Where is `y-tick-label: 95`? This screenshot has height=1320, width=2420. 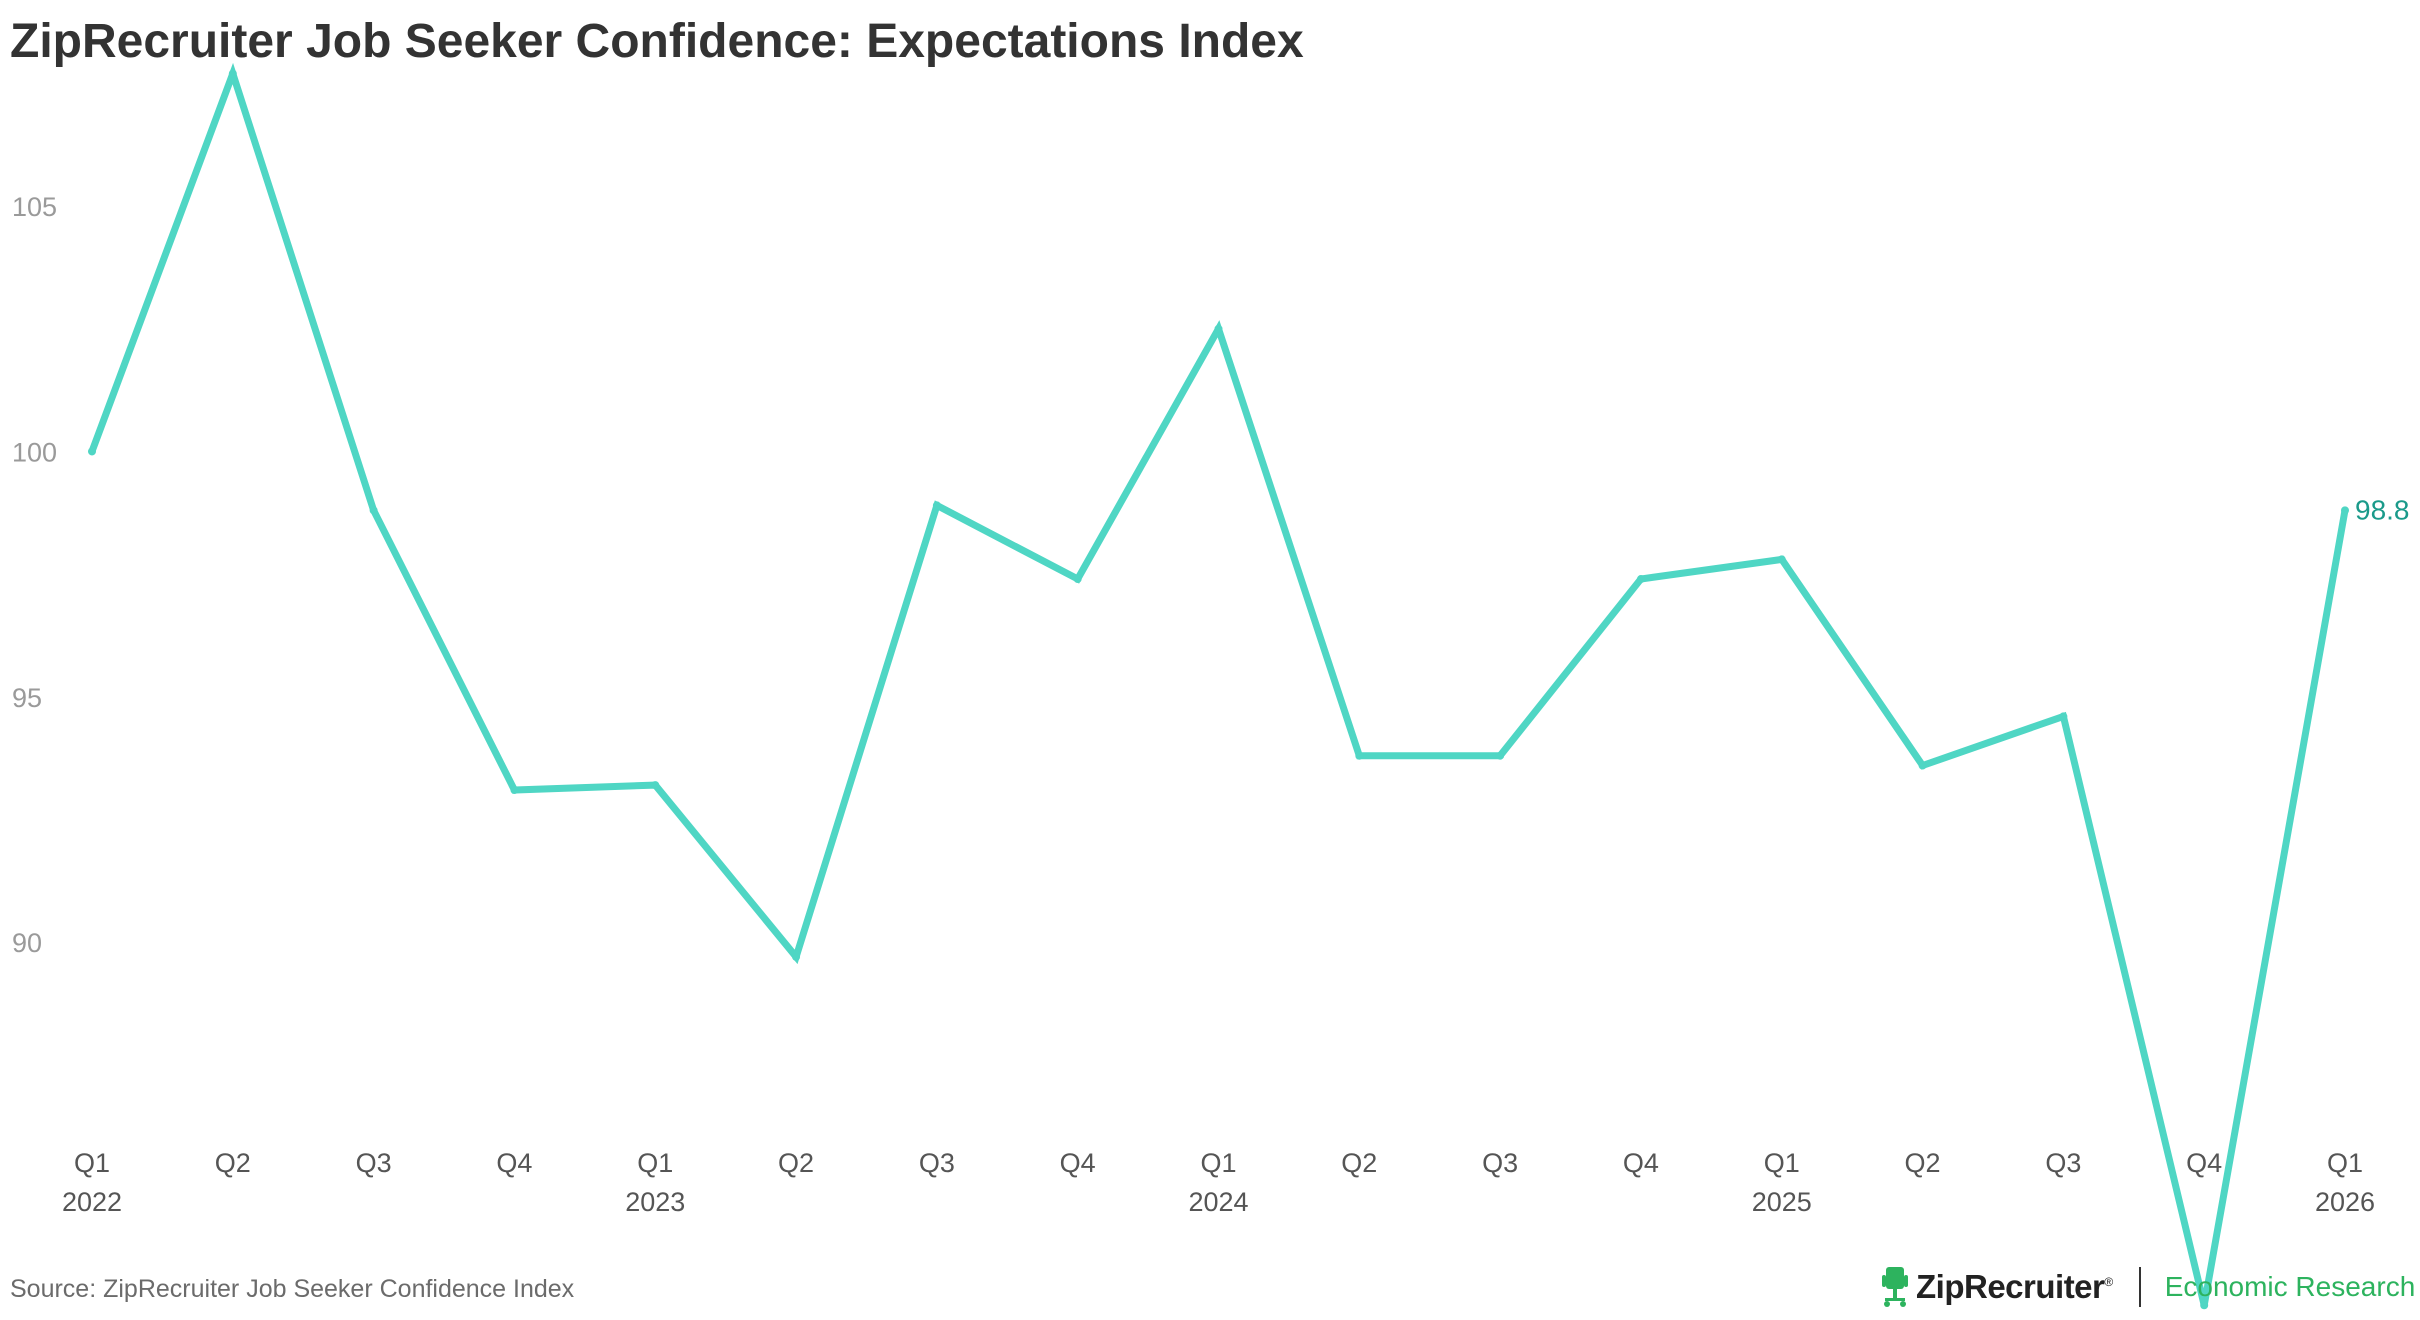 y-tick-label: 95 is located at coordinates (27, 698).